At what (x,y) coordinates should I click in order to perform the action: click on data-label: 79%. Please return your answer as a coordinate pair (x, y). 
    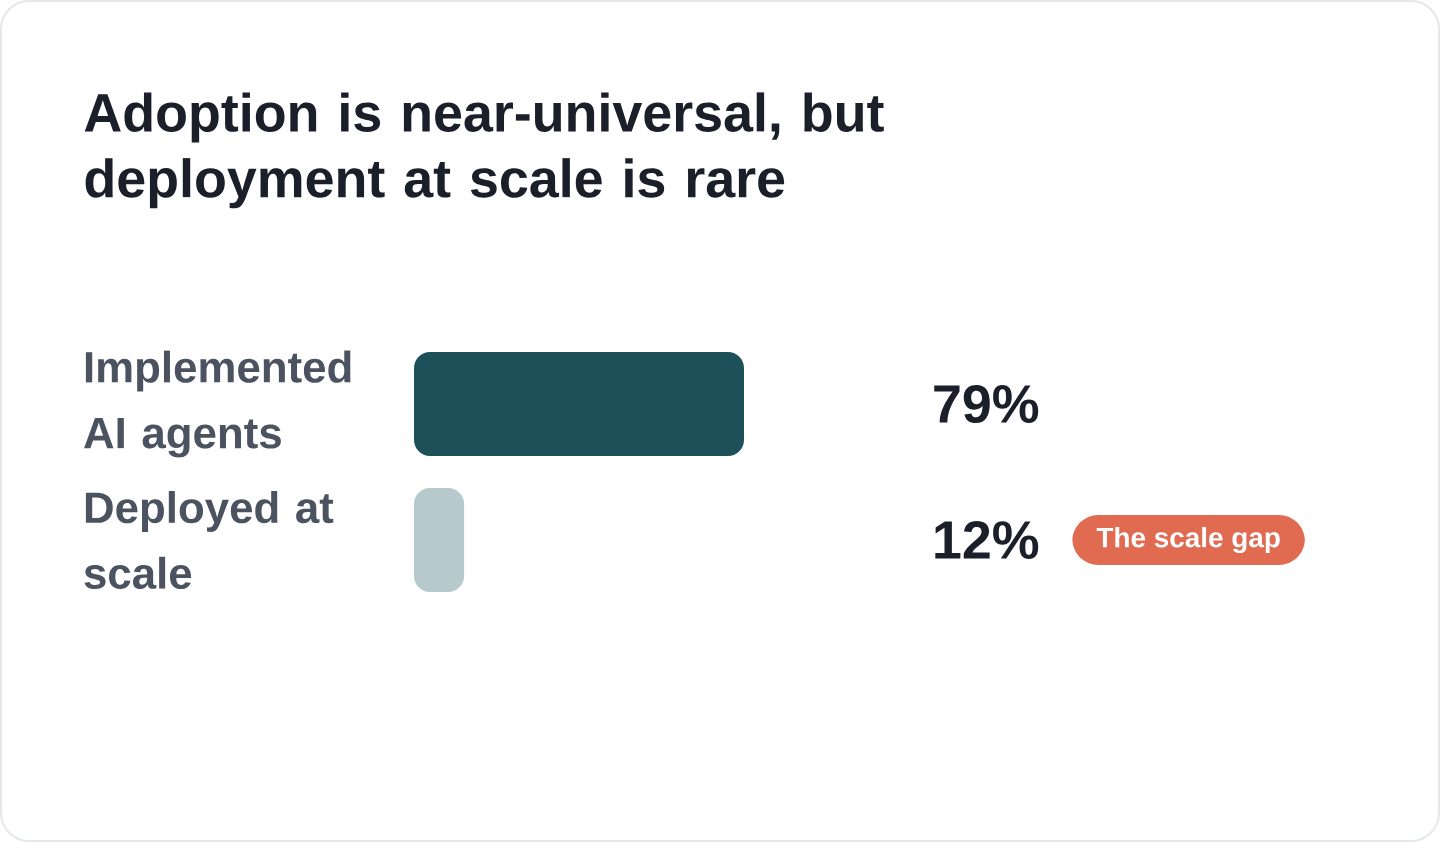
    Looking at the image, I should click on (986, 404).